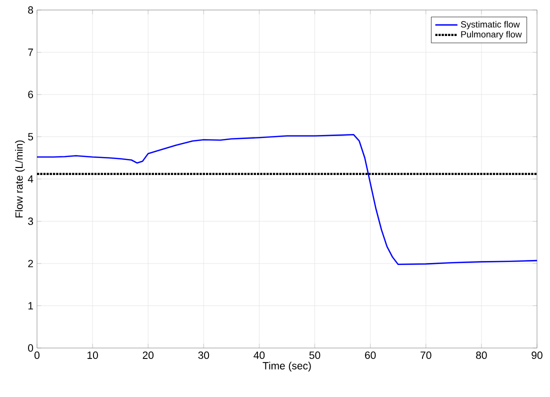  Describe the element at coordinates (31, 348) in the screenshot. I see `y-tick-label: 0` at that location.